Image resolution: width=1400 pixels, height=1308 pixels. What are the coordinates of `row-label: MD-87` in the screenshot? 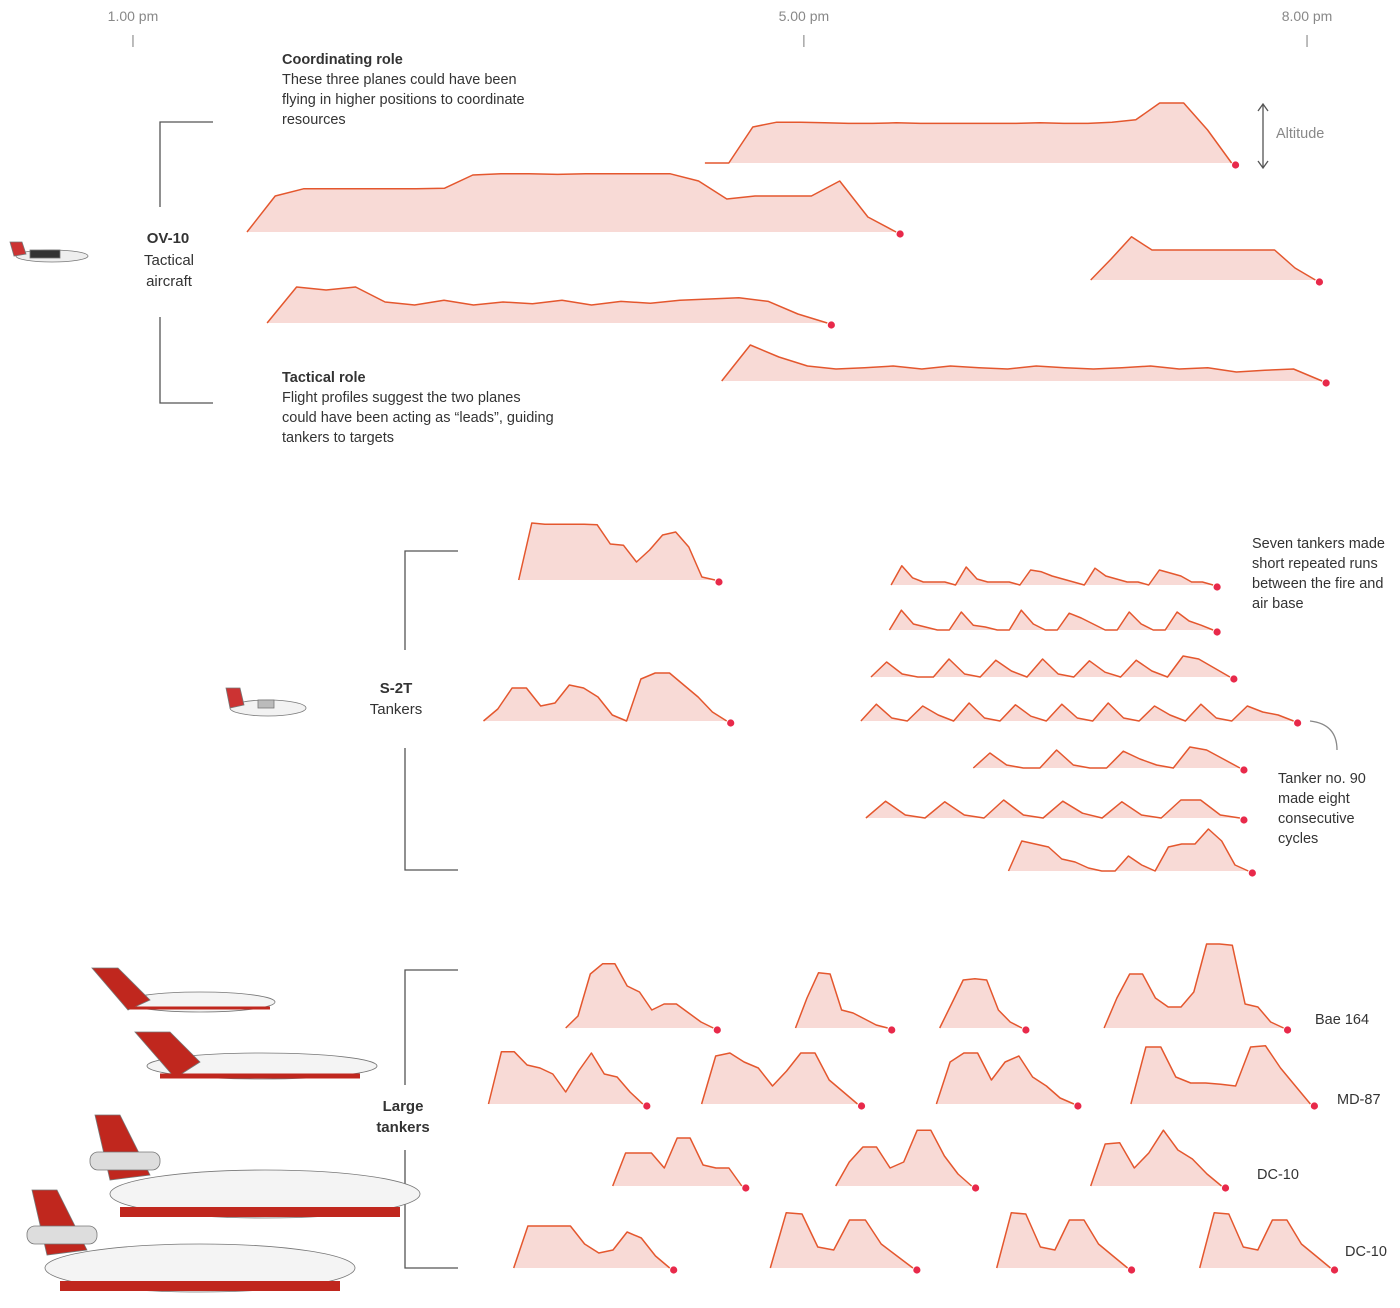 It's located at (1359, 1100).